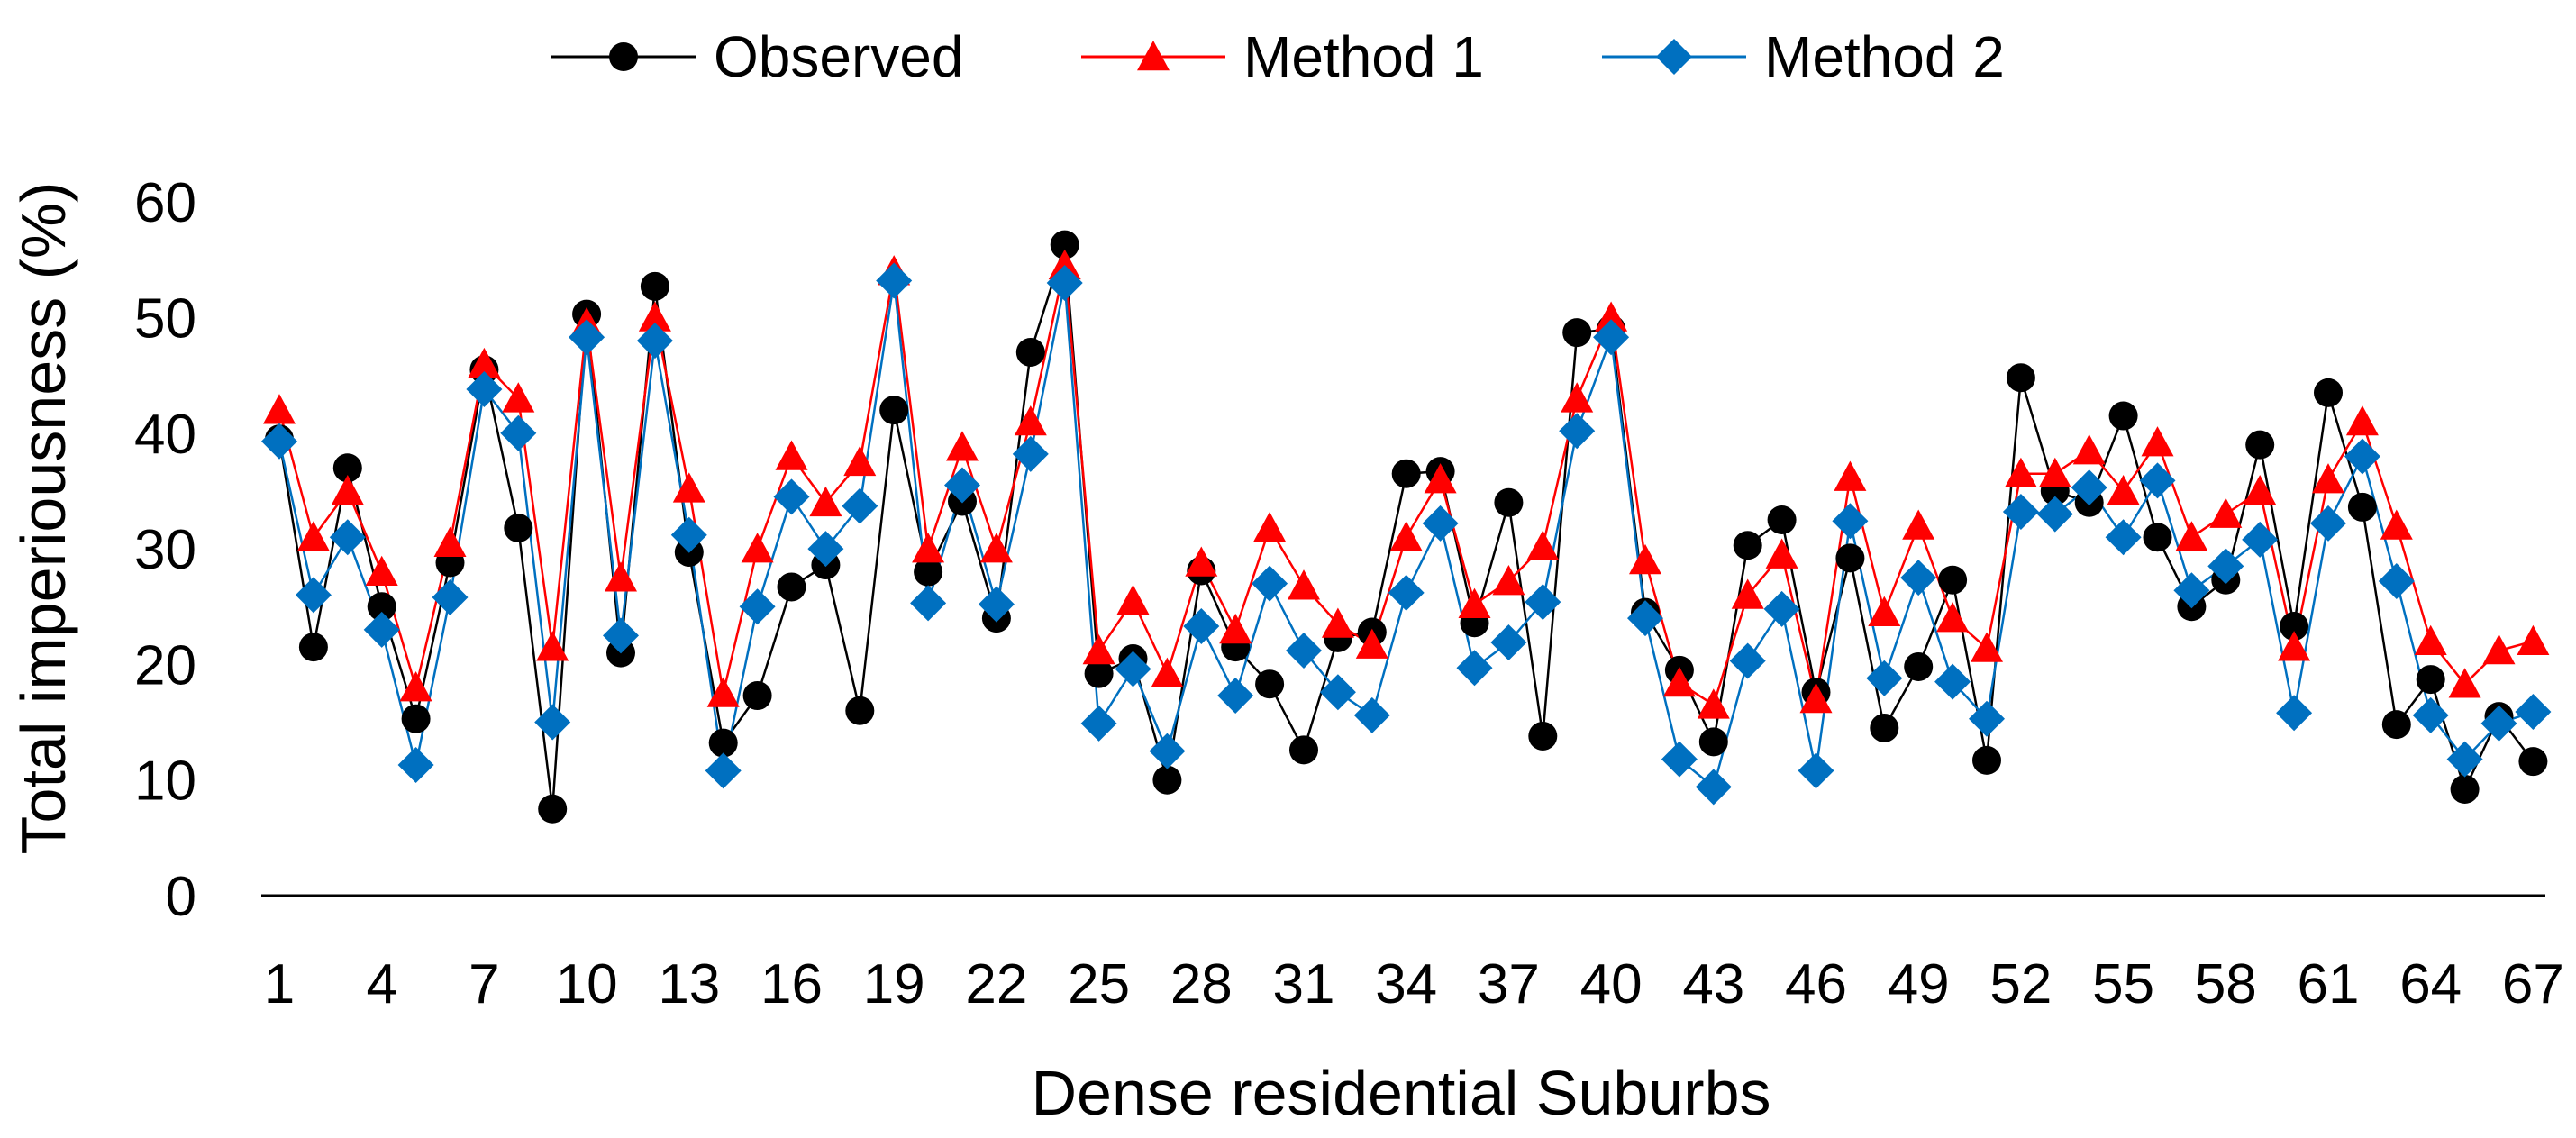  I want to click on x-tick-label: 7, so click(484, 984).